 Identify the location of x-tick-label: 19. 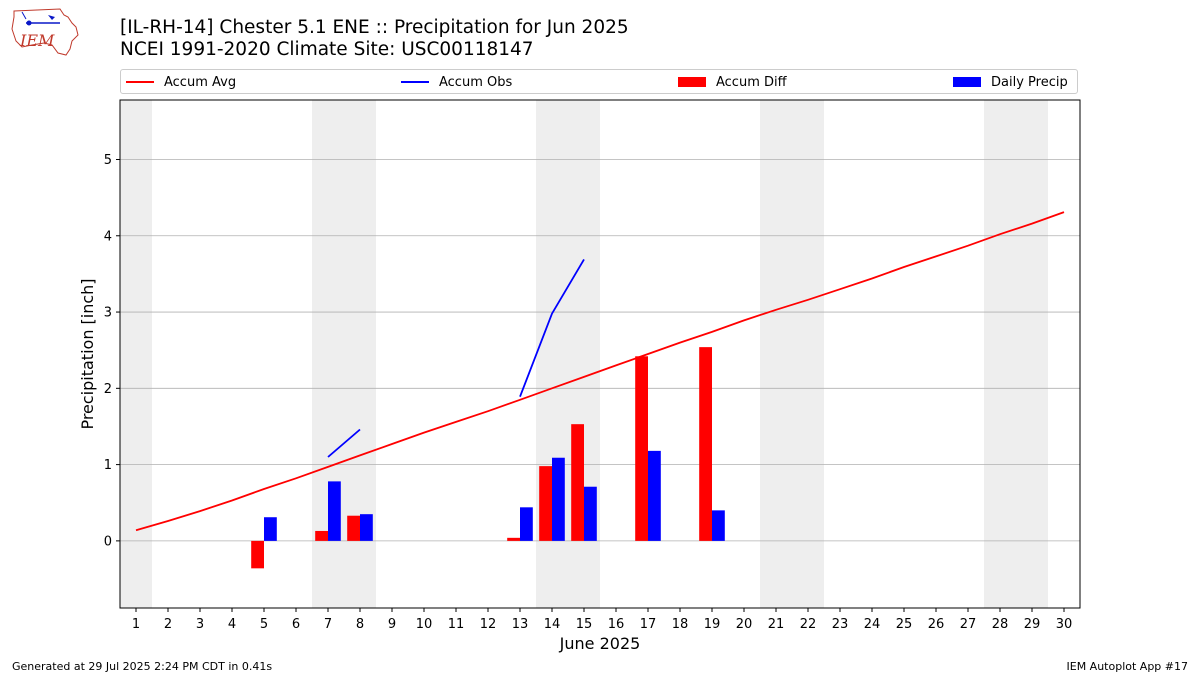
(712, 624).